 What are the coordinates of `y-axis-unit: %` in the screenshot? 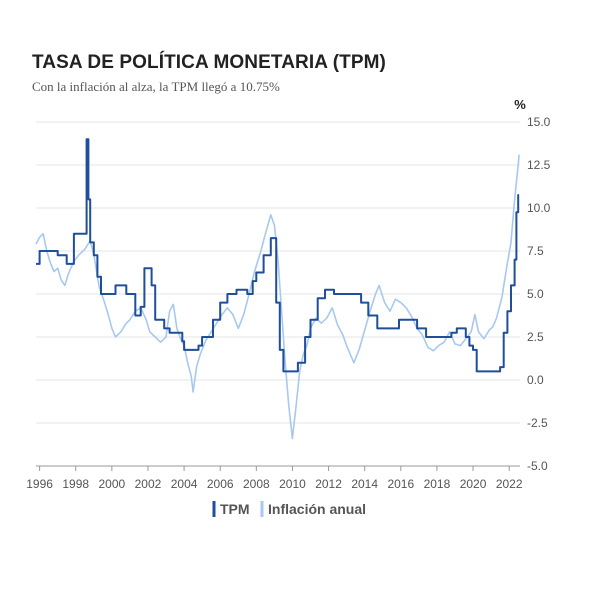 It's located at (520, 104).